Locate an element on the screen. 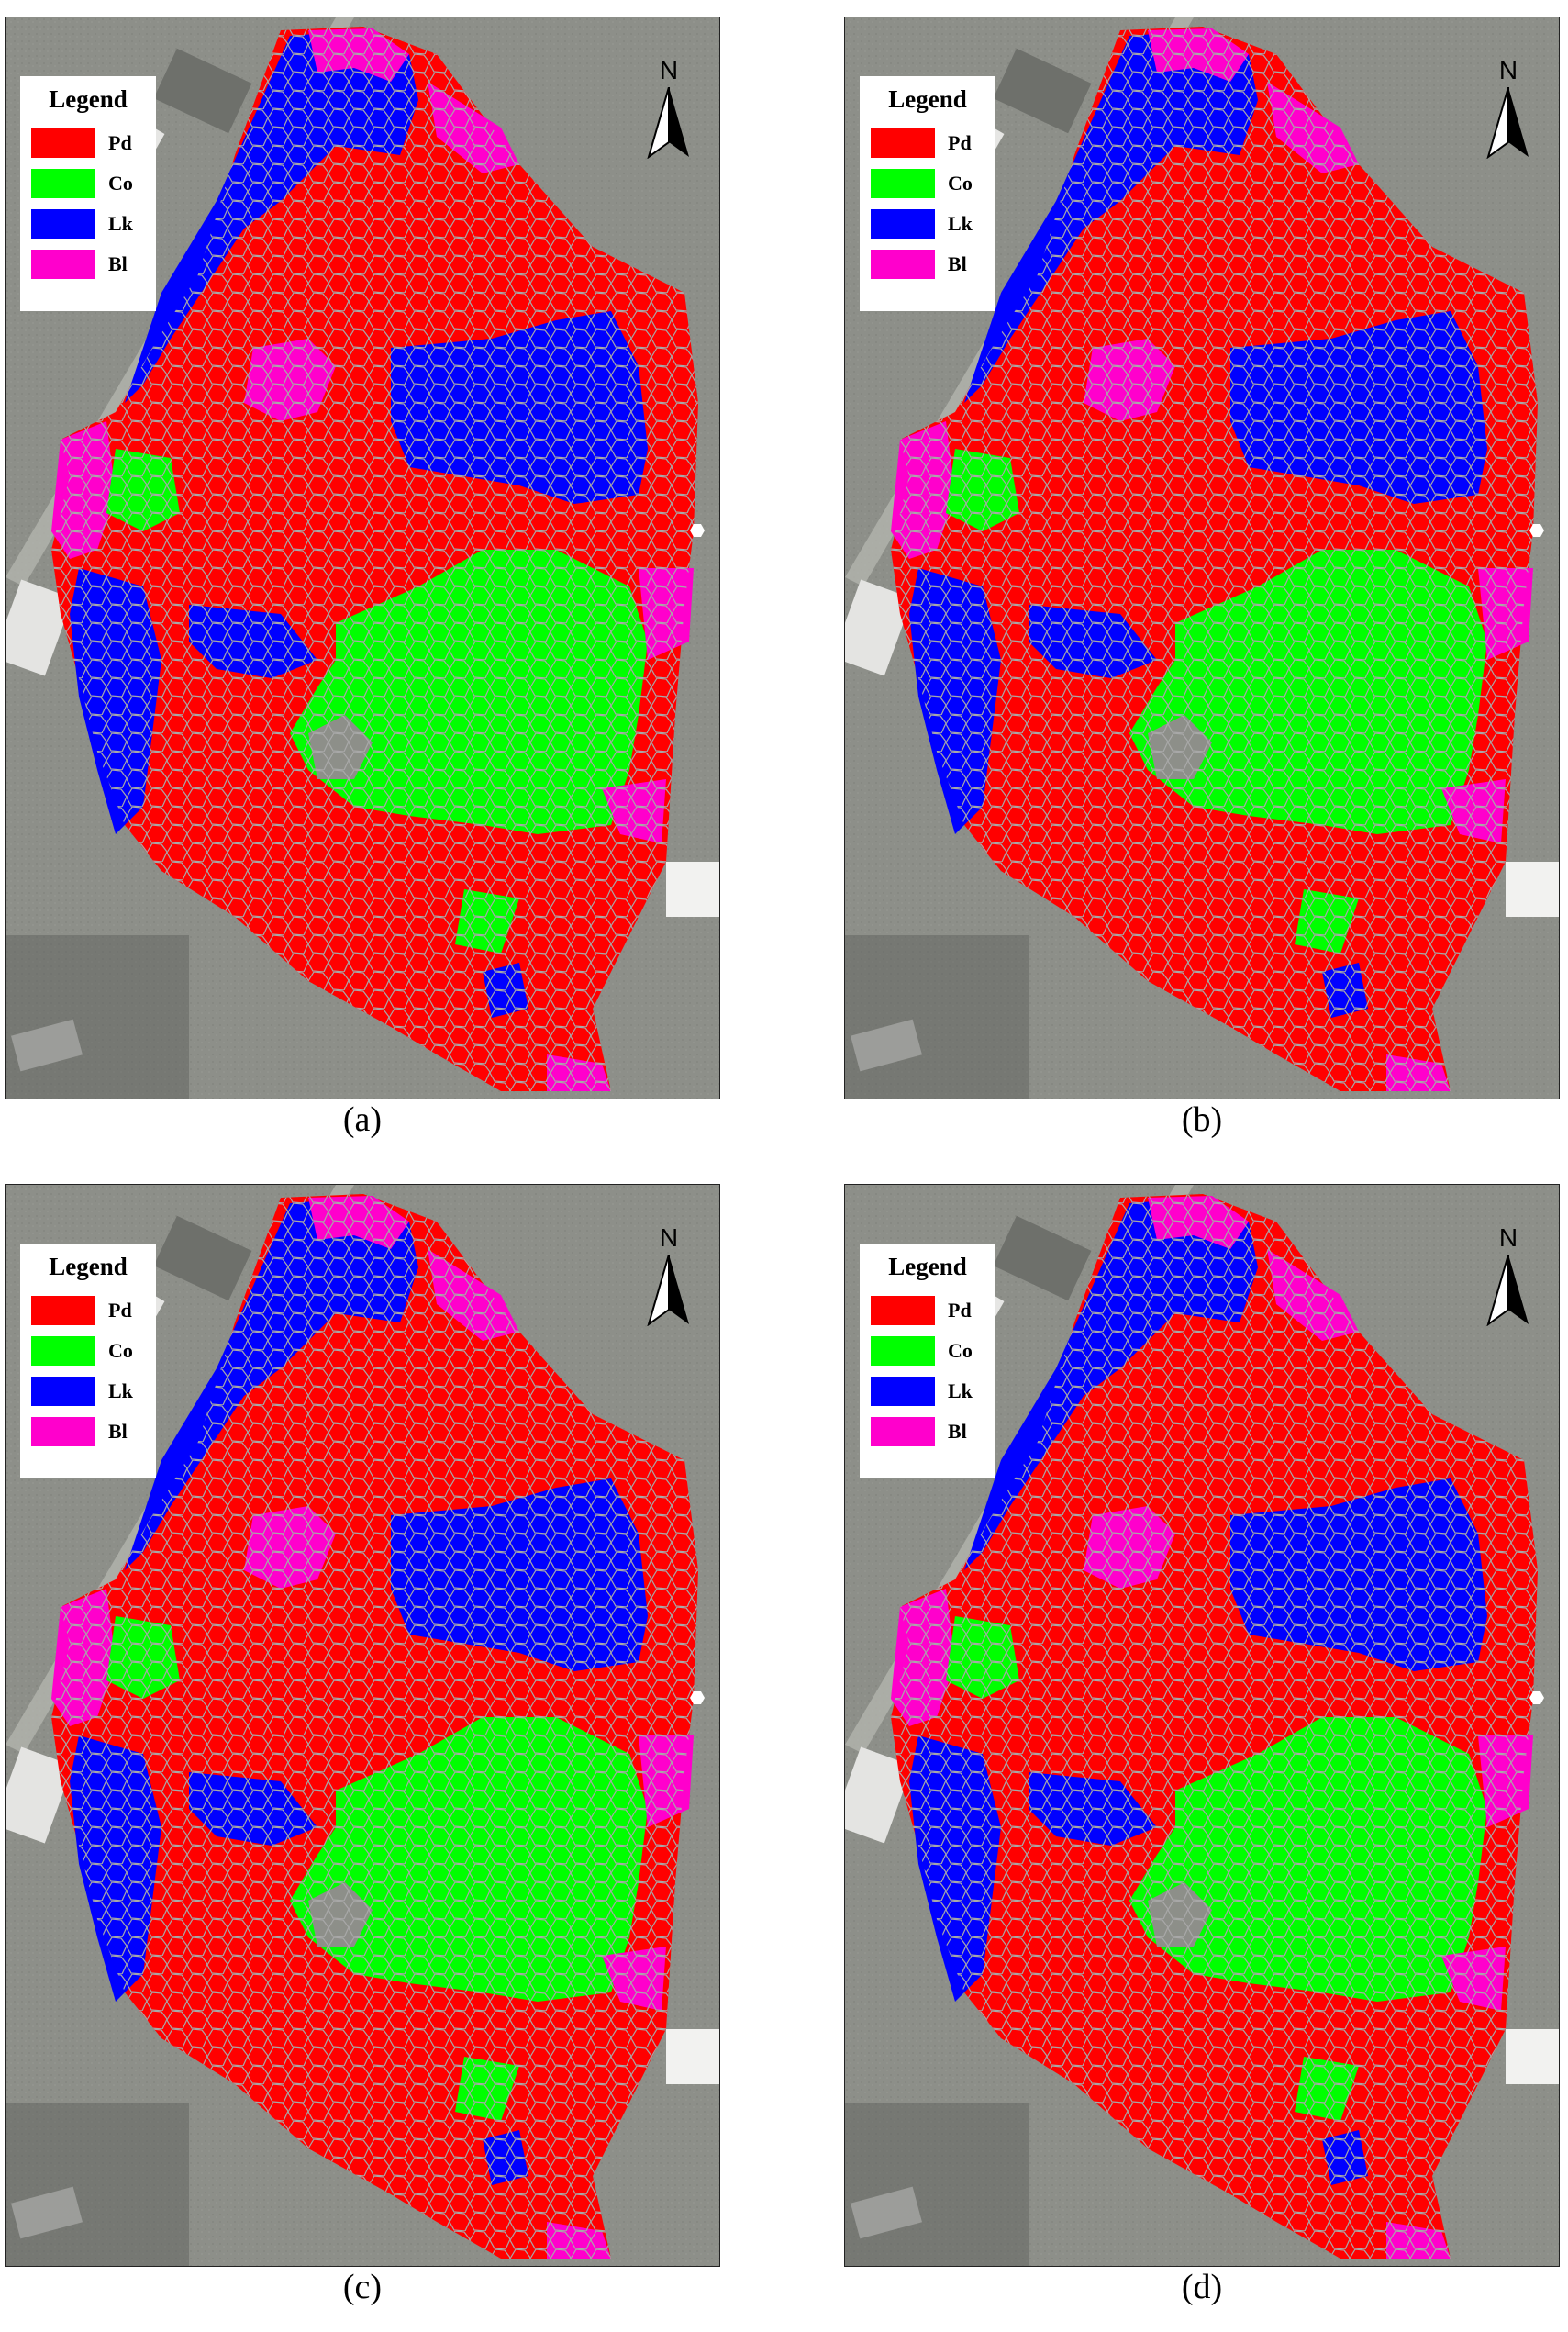 Image resolution: width=1568 pixels, height=2332 pixels. panel-caption: (a) is located at coordinates (362, 1119).